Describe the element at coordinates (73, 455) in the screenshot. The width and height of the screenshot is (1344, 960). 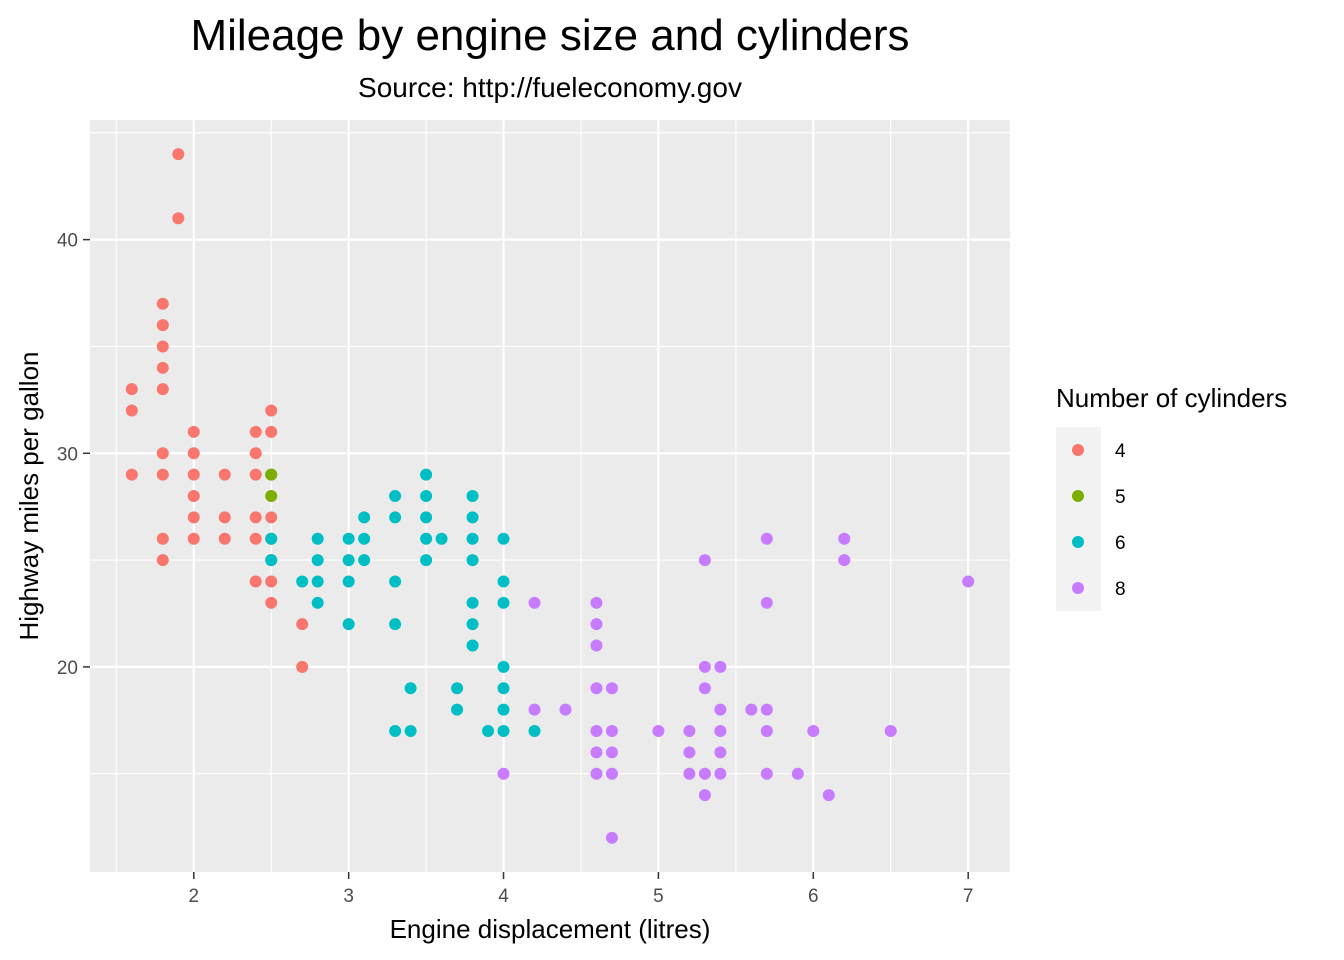
I see `y-axis-ticks: 20 30 40` at that location.